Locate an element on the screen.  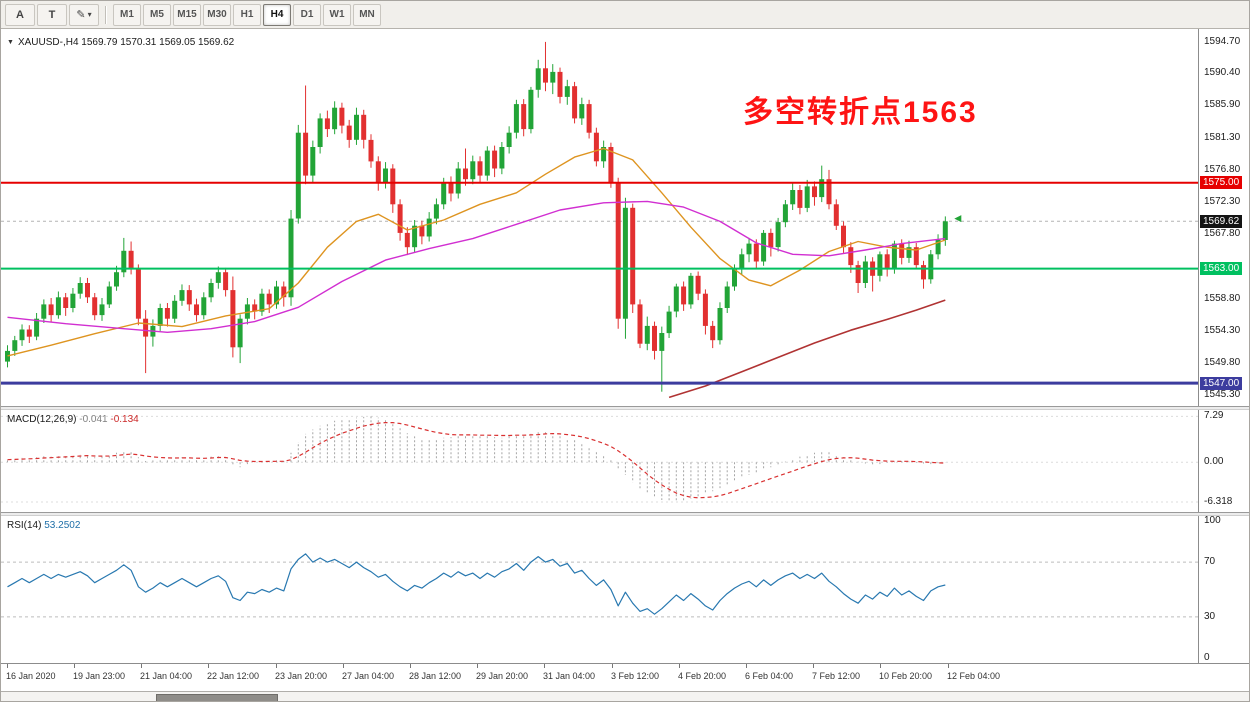
price-line-badge: 1547.00 is located at coordinates (1221, 383).